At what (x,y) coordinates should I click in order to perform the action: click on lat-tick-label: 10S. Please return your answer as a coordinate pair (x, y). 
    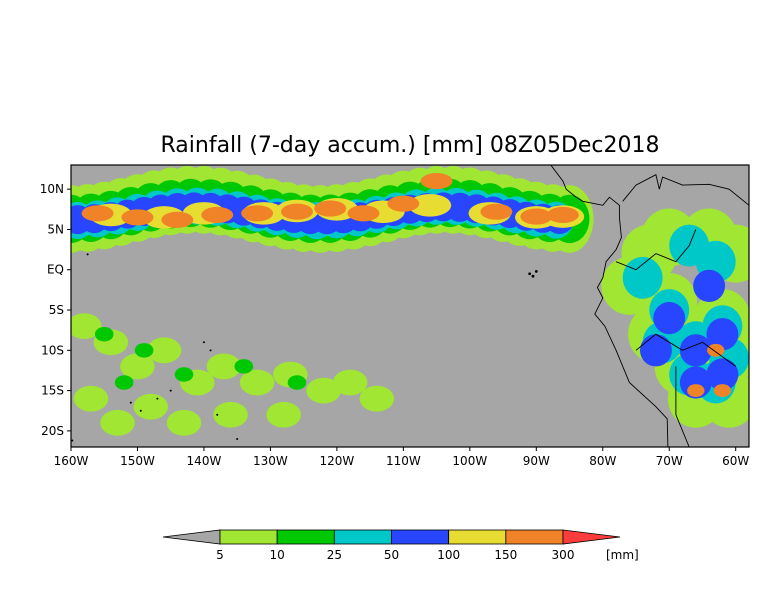
    Looking at the image, I should click on (52, 350).